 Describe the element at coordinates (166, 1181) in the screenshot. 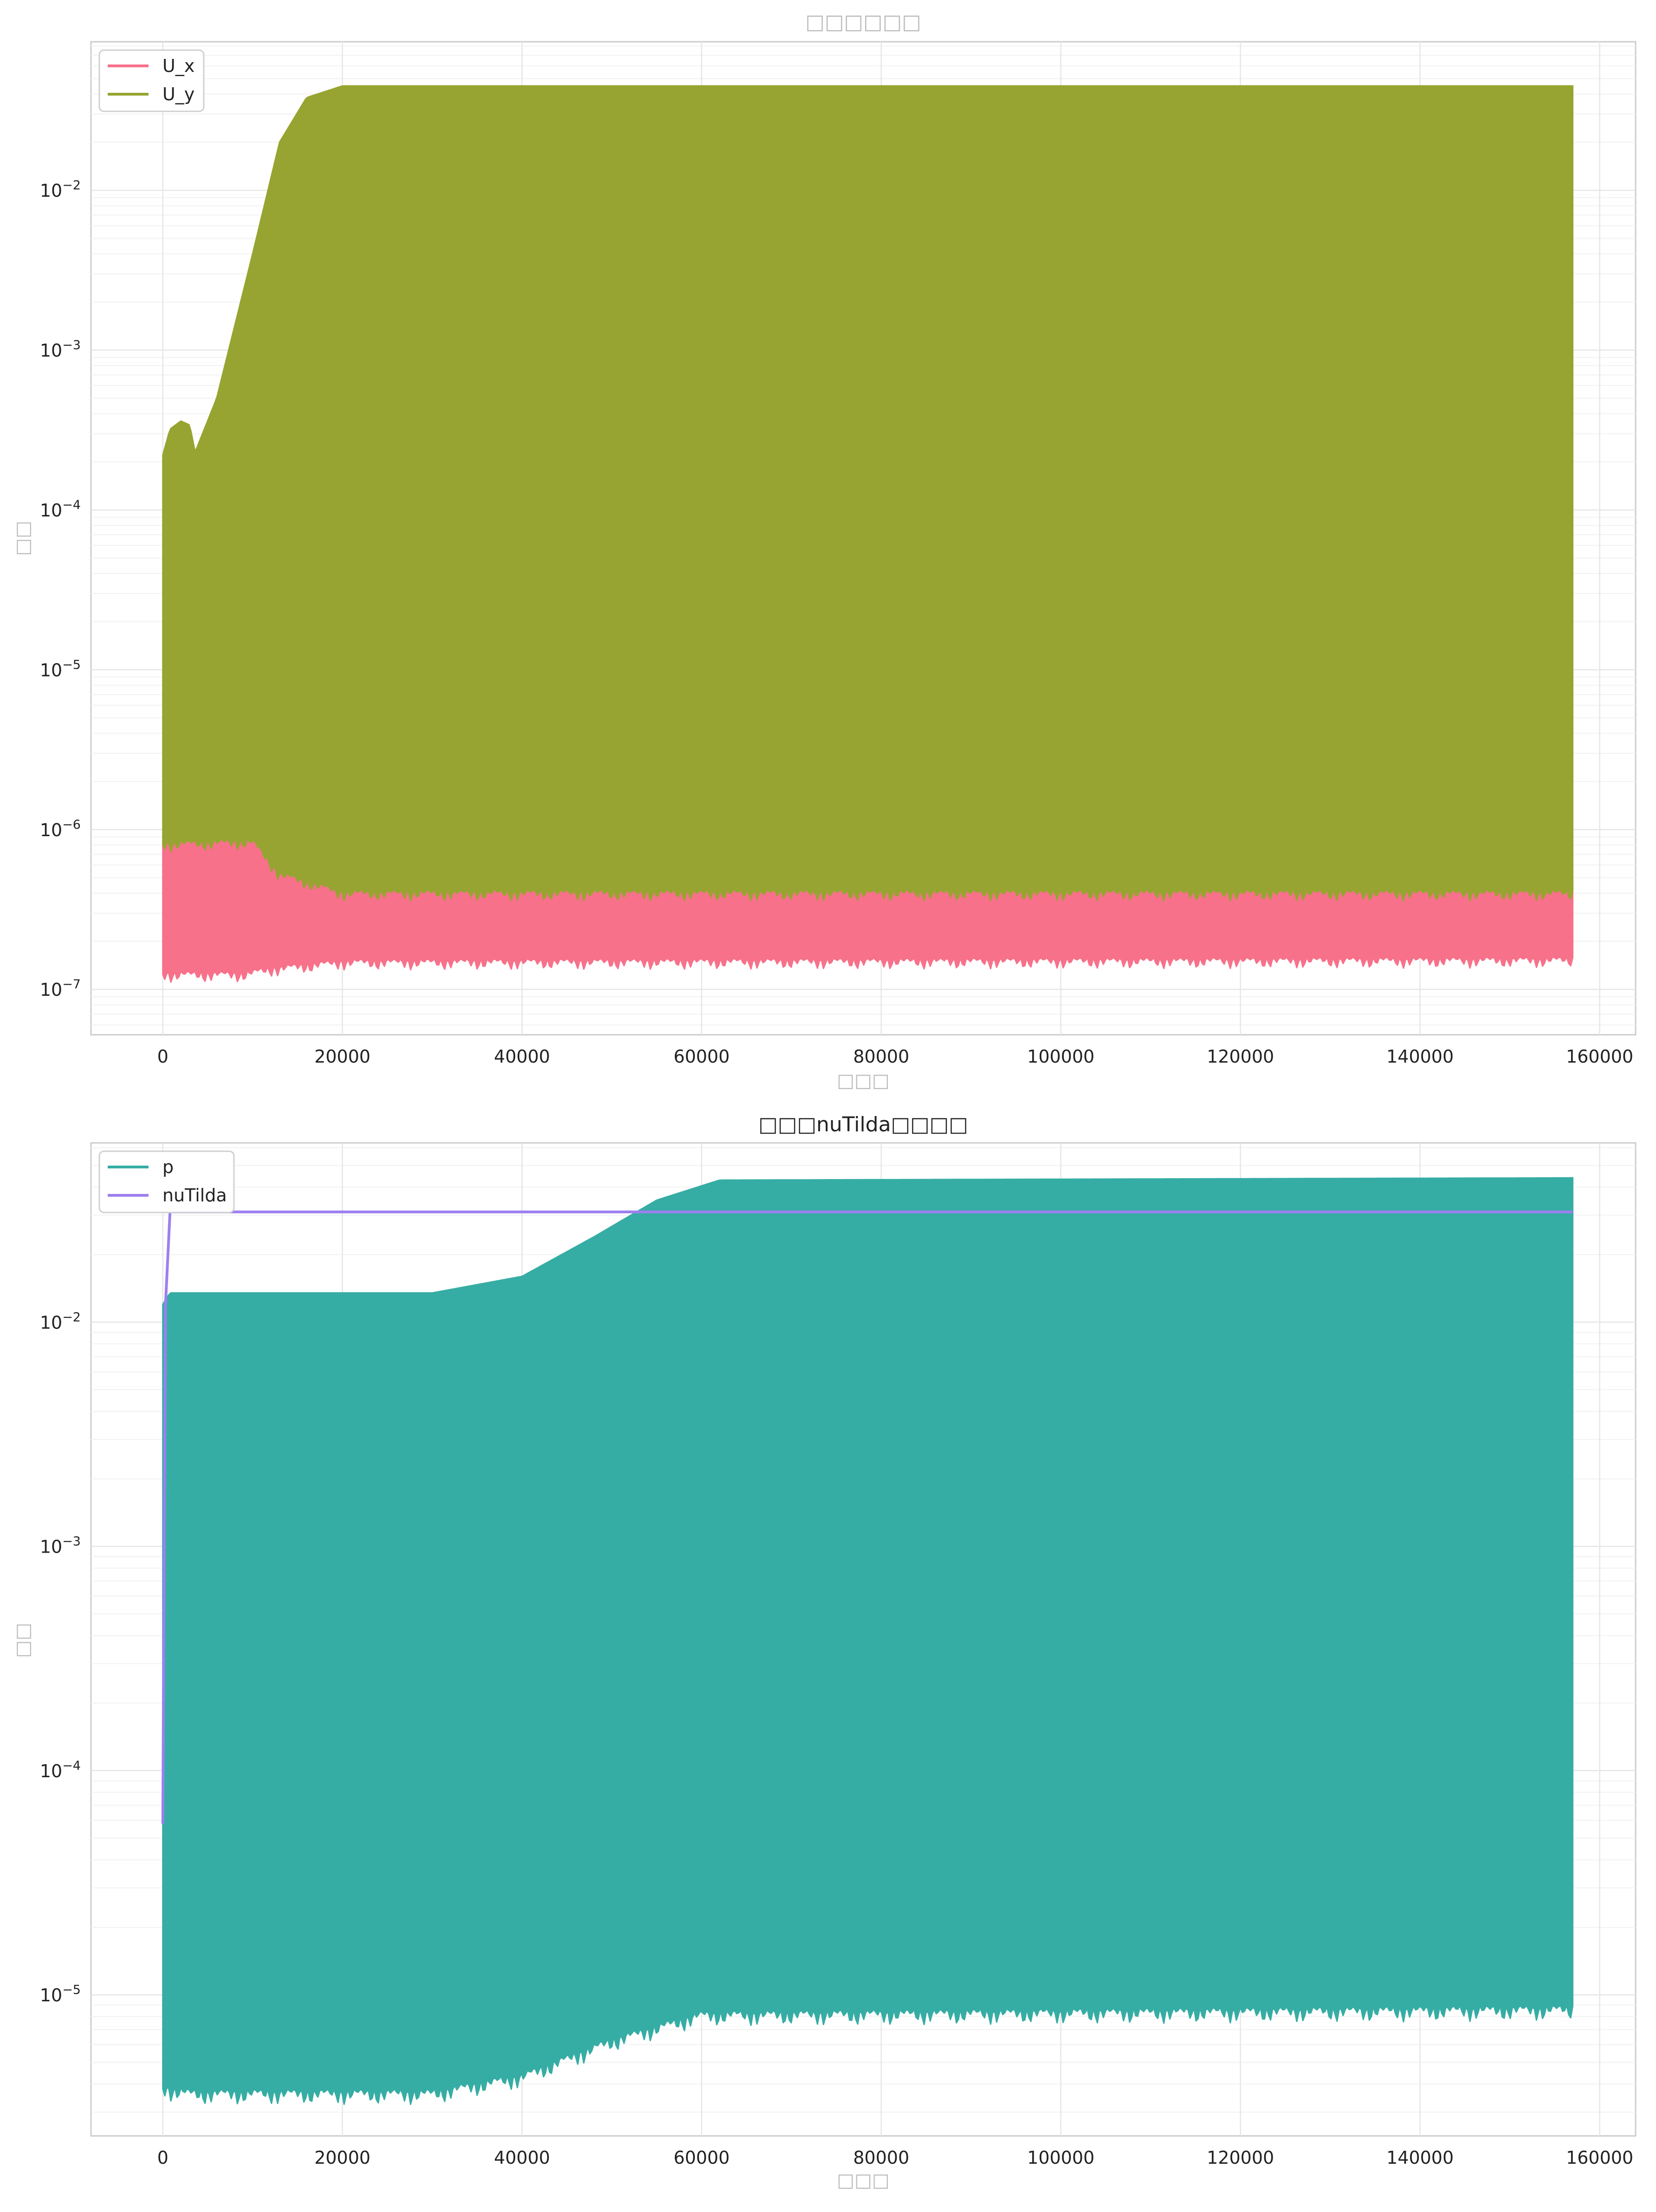

I see `legend: p nuTilda` at that location.